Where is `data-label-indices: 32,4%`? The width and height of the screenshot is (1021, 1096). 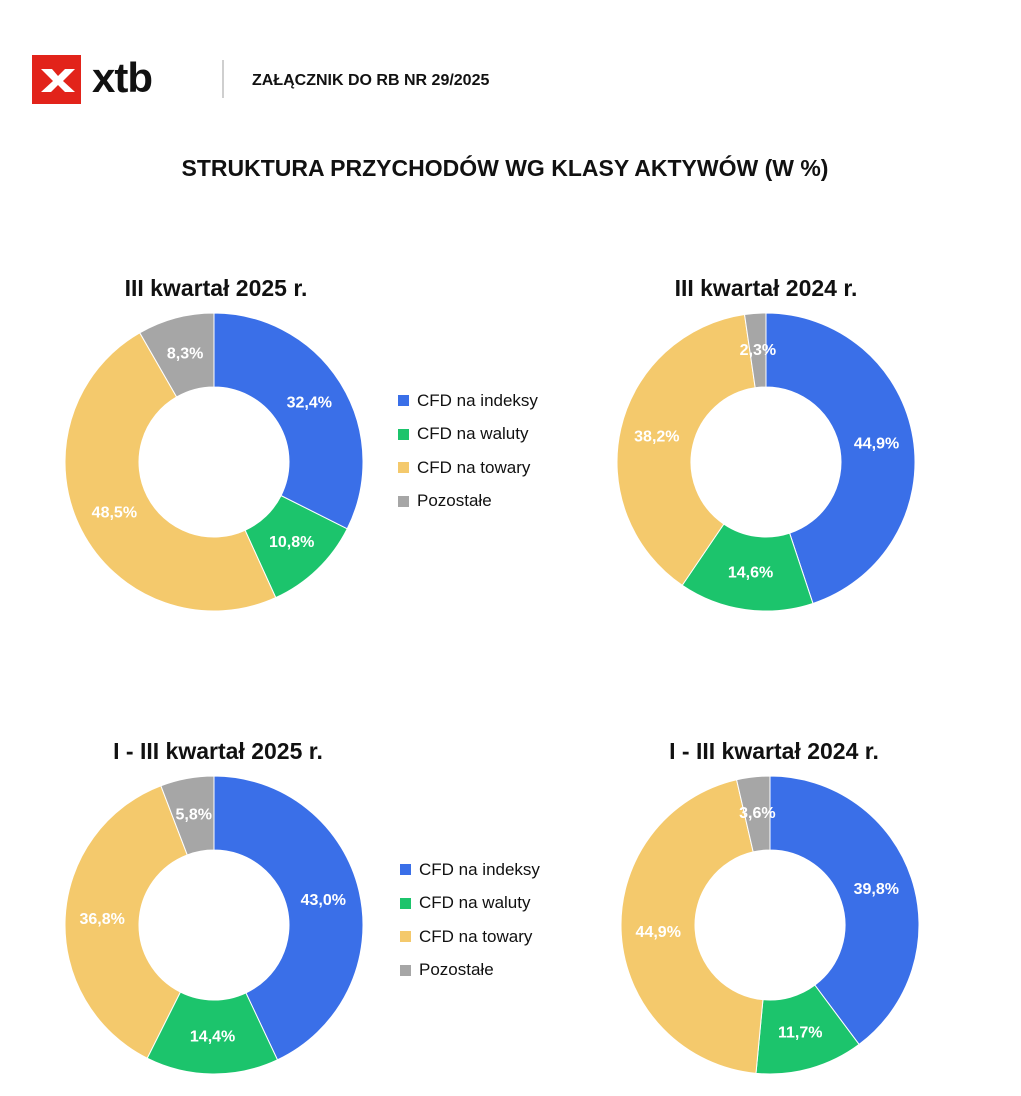
data-label-indices: 32,4% is located at coordinates (309, 403).